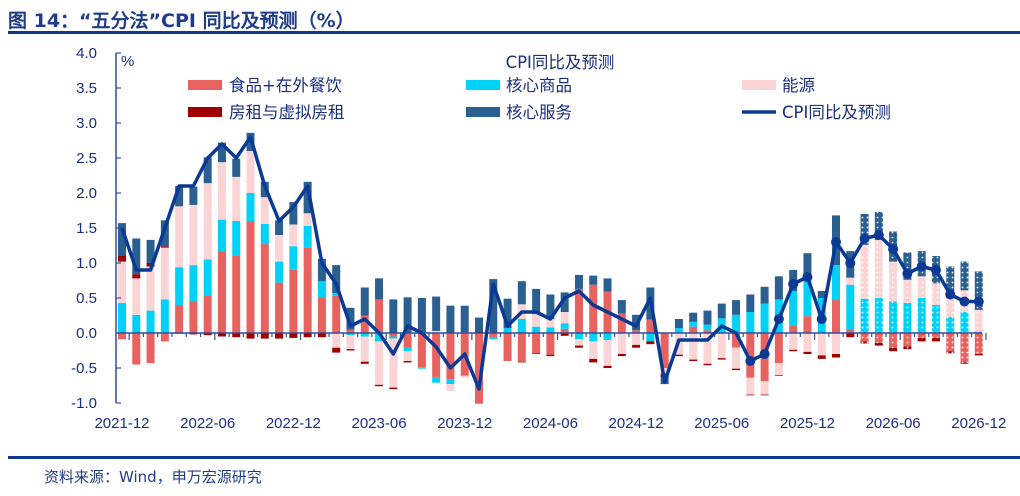  Describe the element at coordinates (205, 112) in the screenshot. I see `legend-swatch-rent` at that location.